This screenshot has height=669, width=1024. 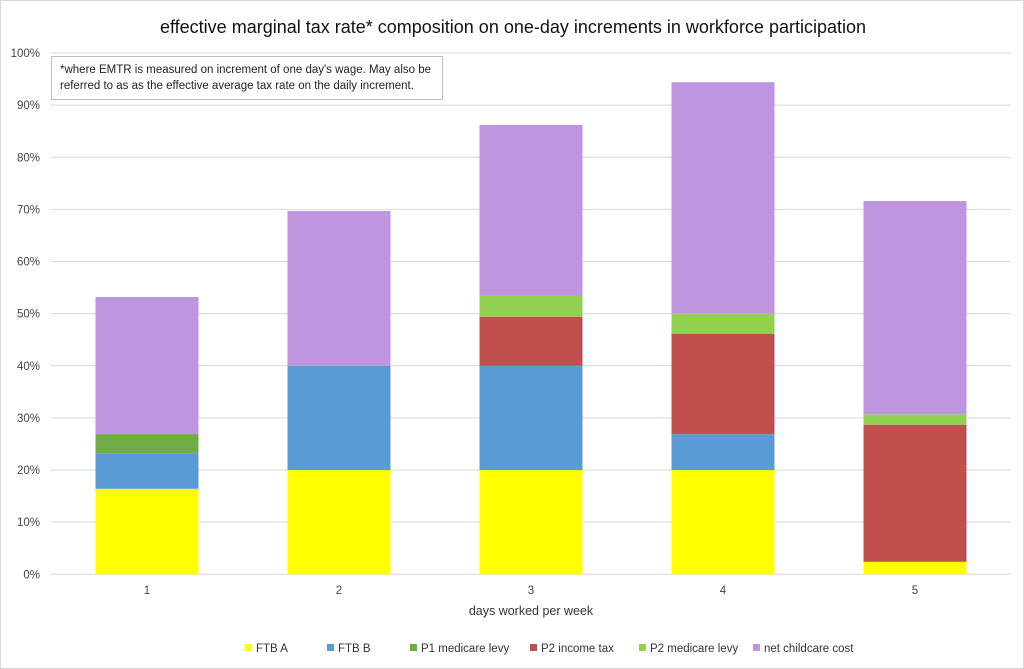 I want to click on x-tick-label: 2, so click(x=339, y=591).